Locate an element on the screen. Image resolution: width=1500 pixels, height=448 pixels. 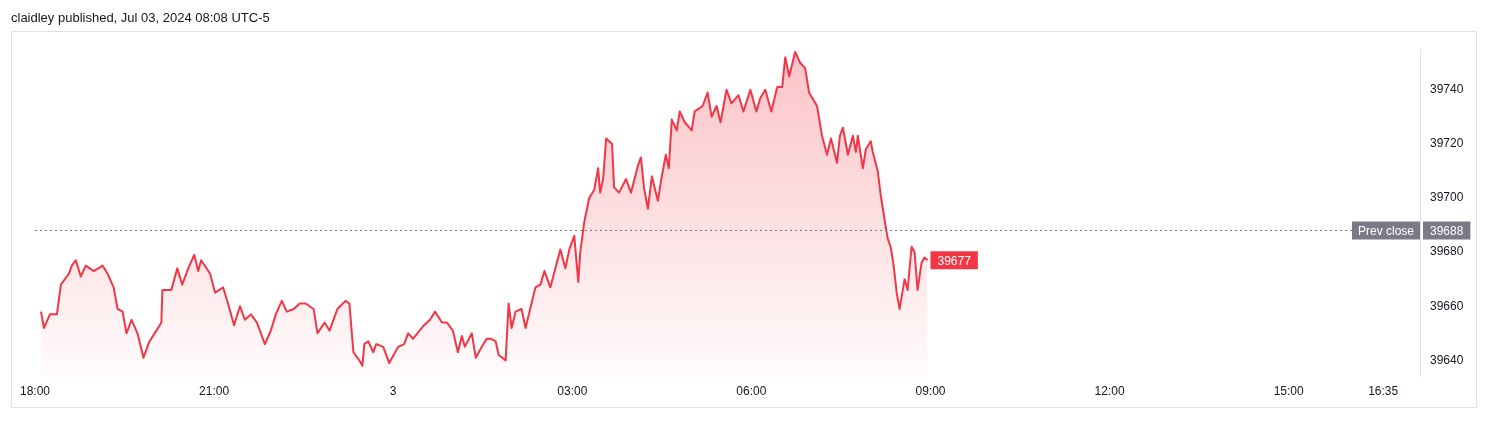
x-tick-label: 03:00 is located at coordinates (572, 391).